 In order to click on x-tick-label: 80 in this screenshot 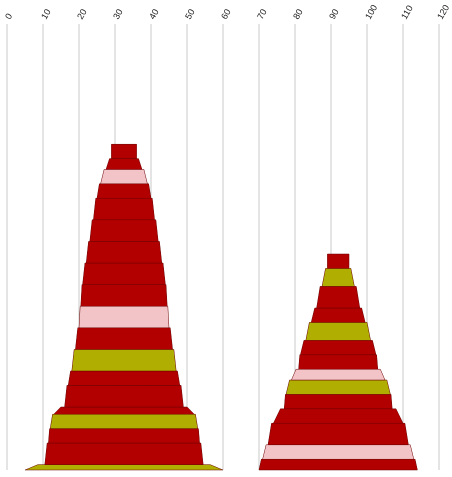, I will do `click(298, 14)`.